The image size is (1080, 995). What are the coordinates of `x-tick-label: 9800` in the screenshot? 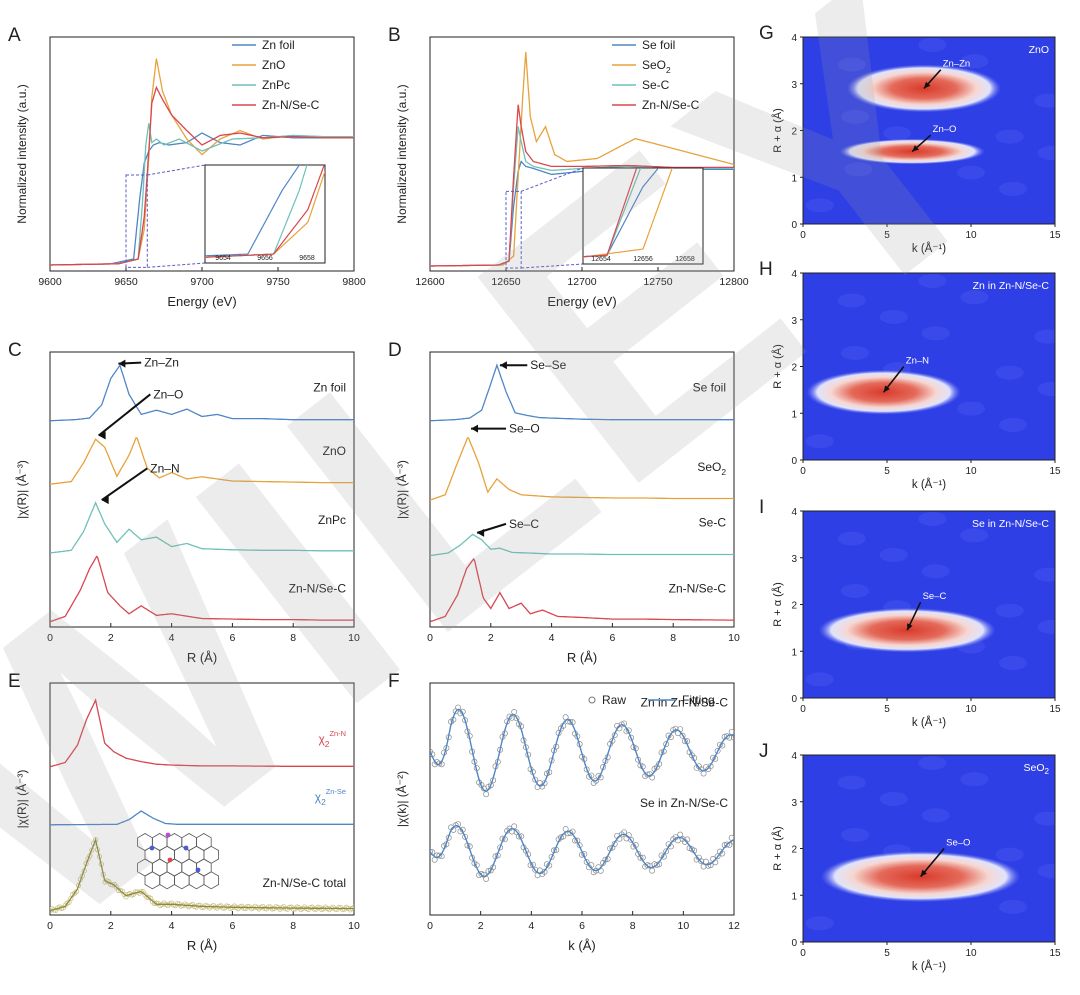 It's located at (354, 282).